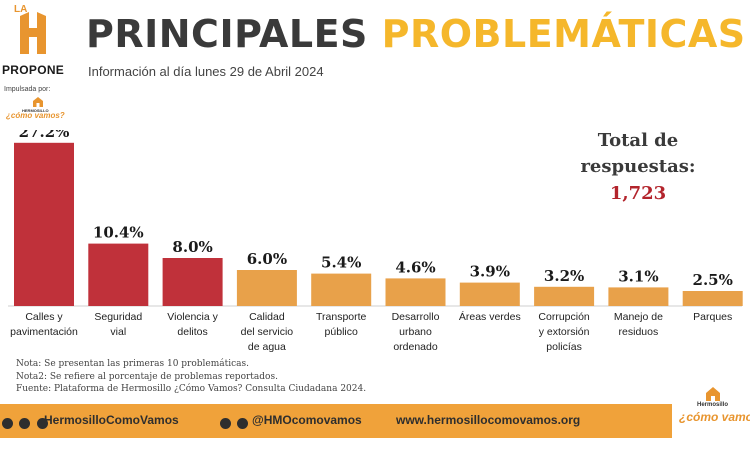 This screenshot has width=750, height=450. I want to click on category-label-5-line-1: Transporte, so click(341, 317).